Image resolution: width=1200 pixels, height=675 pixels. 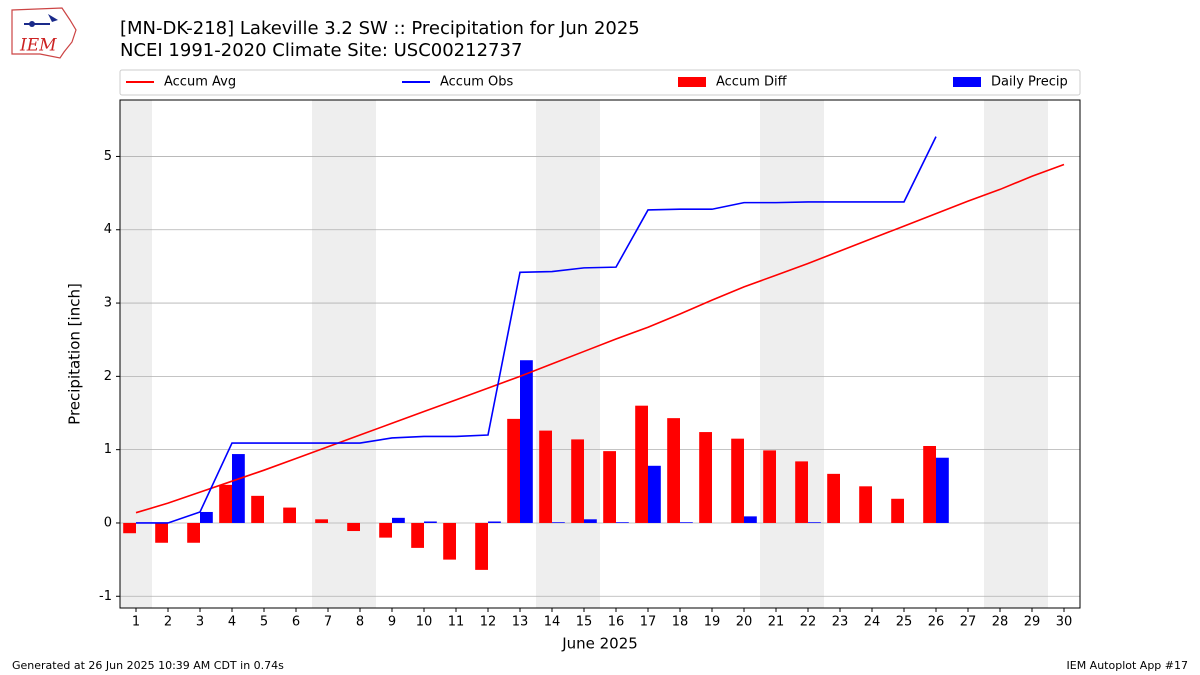 What do you see at coordinates (904, 622) in the screenshot?
I see `x-tick-label: 25` at bounding box center [904, 622].